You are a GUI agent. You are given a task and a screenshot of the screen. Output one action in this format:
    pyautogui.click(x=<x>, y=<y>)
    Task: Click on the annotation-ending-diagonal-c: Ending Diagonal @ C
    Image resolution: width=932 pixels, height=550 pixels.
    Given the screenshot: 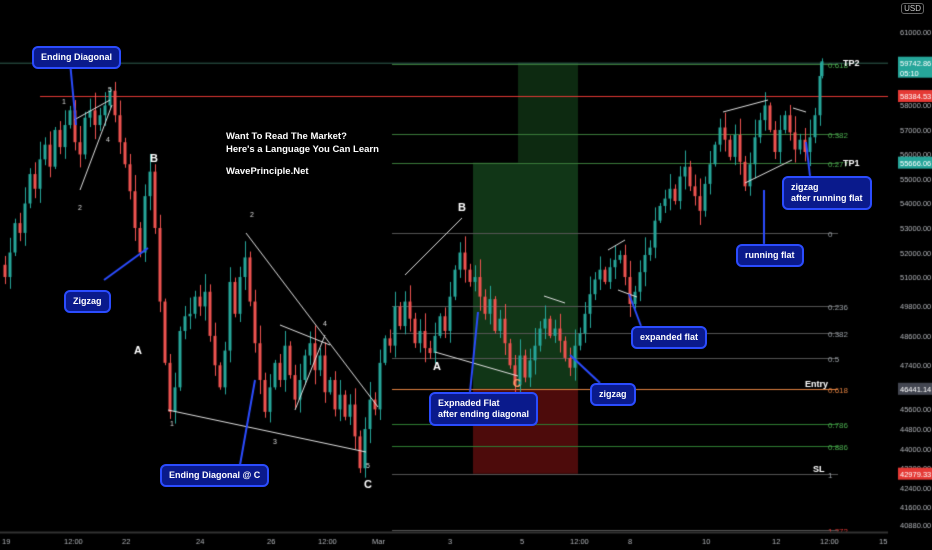 What is the action you would take?
    pyautogui.click(x=215, y=475)
    